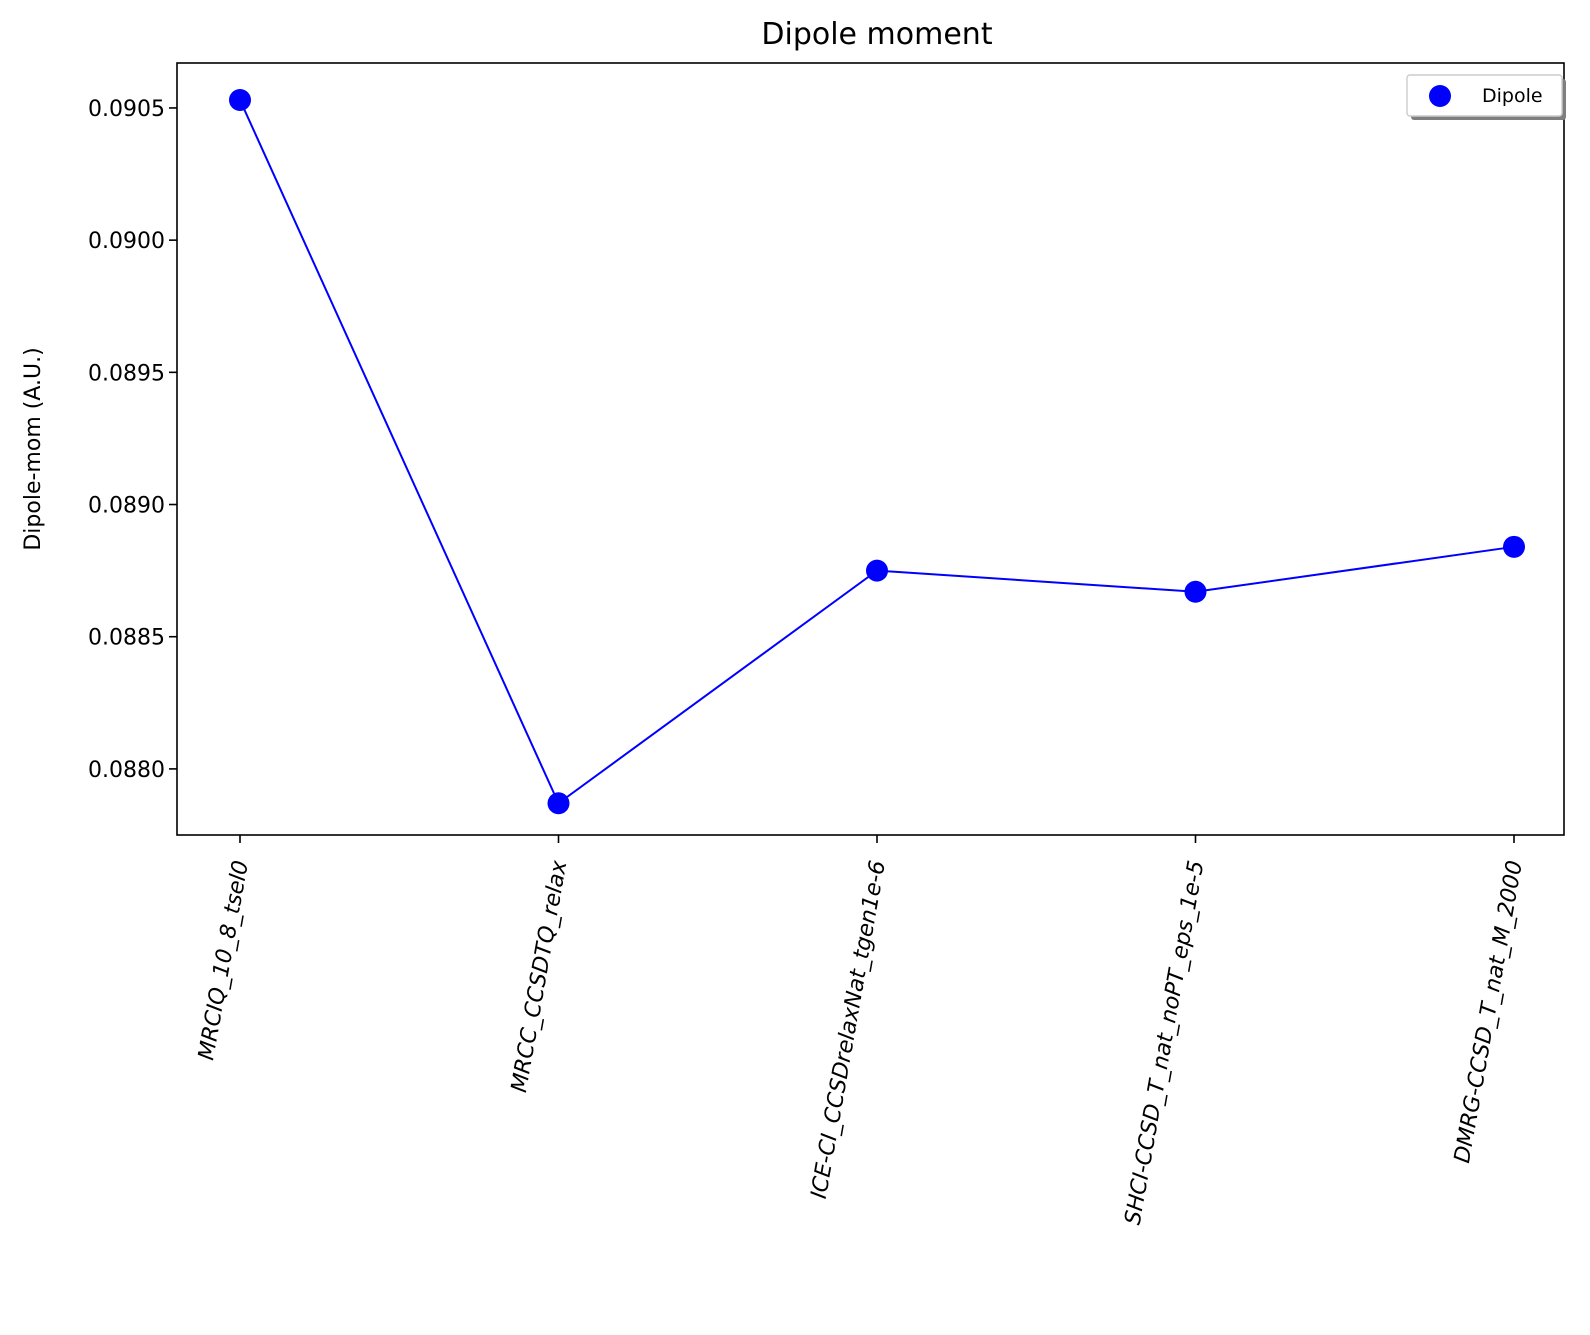  Describe the element at coordinates (126, 373) in the screenshot. I see `y-tick-label: 0.0895` at that location.